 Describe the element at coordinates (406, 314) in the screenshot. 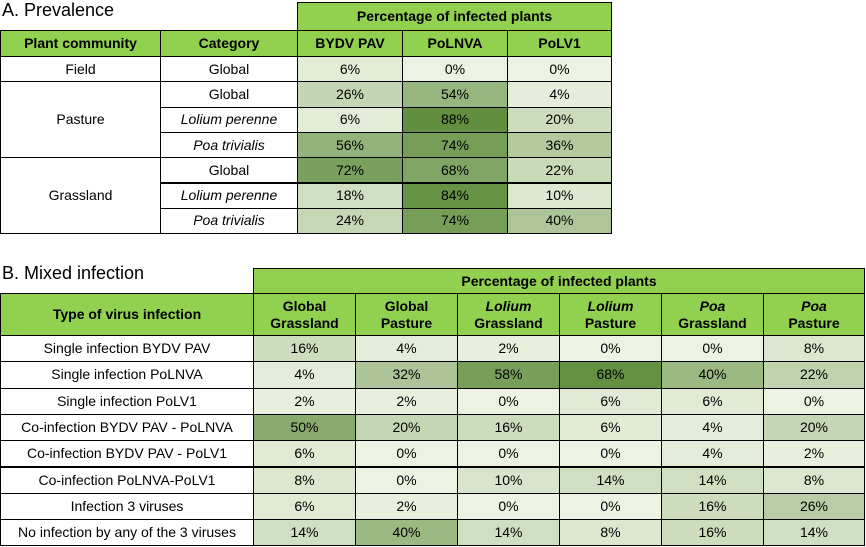

I see `column-header: Global Pasture` at that location.